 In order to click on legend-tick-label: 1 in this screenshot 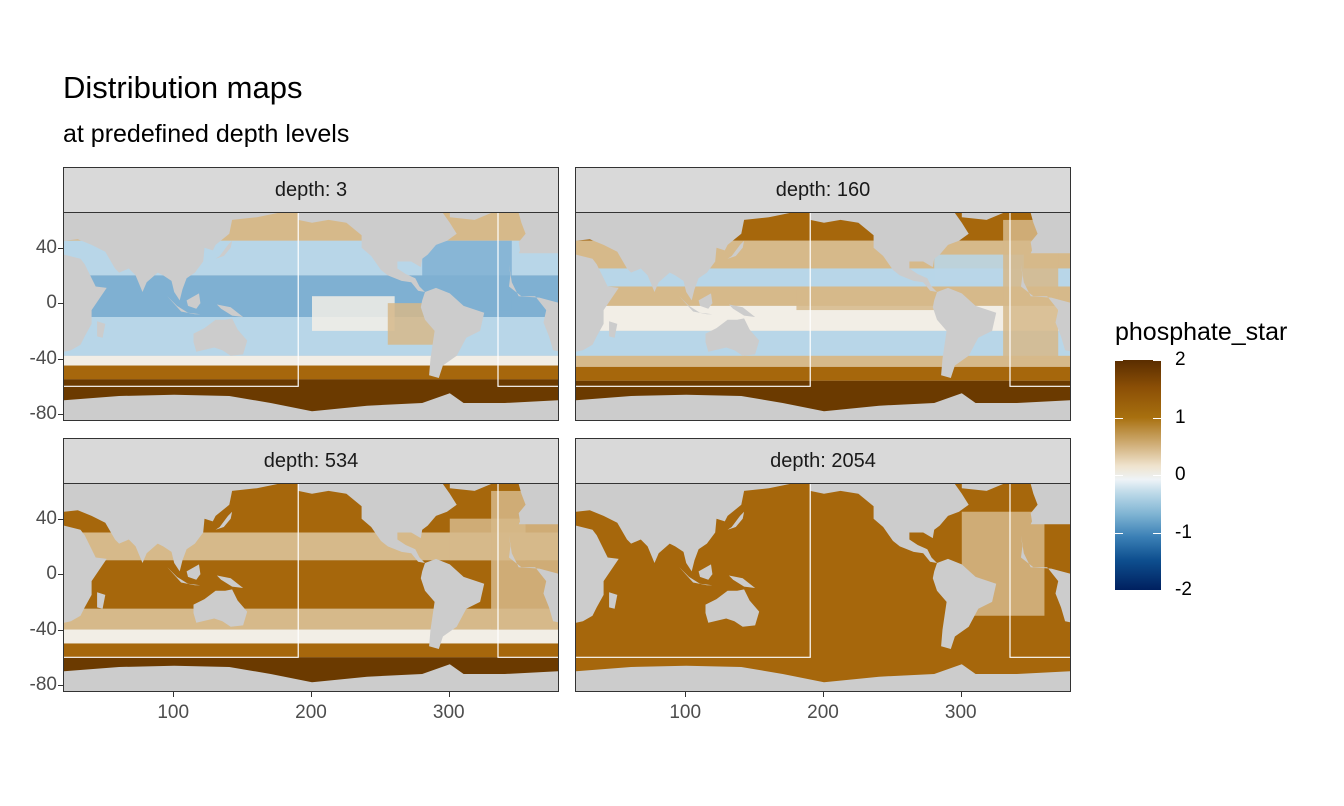, I will do `click(1180, 417)`.